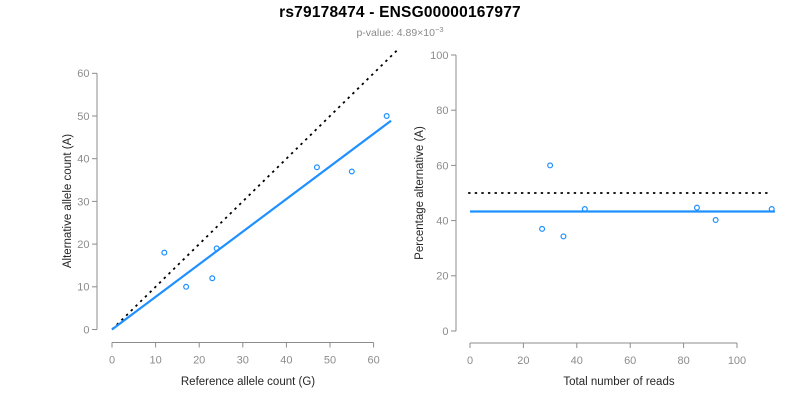 The image size is (800, 400). Describe the element at coordinates (155, 360) in the screenshot. I see `x-tick-label: 10` at that location.